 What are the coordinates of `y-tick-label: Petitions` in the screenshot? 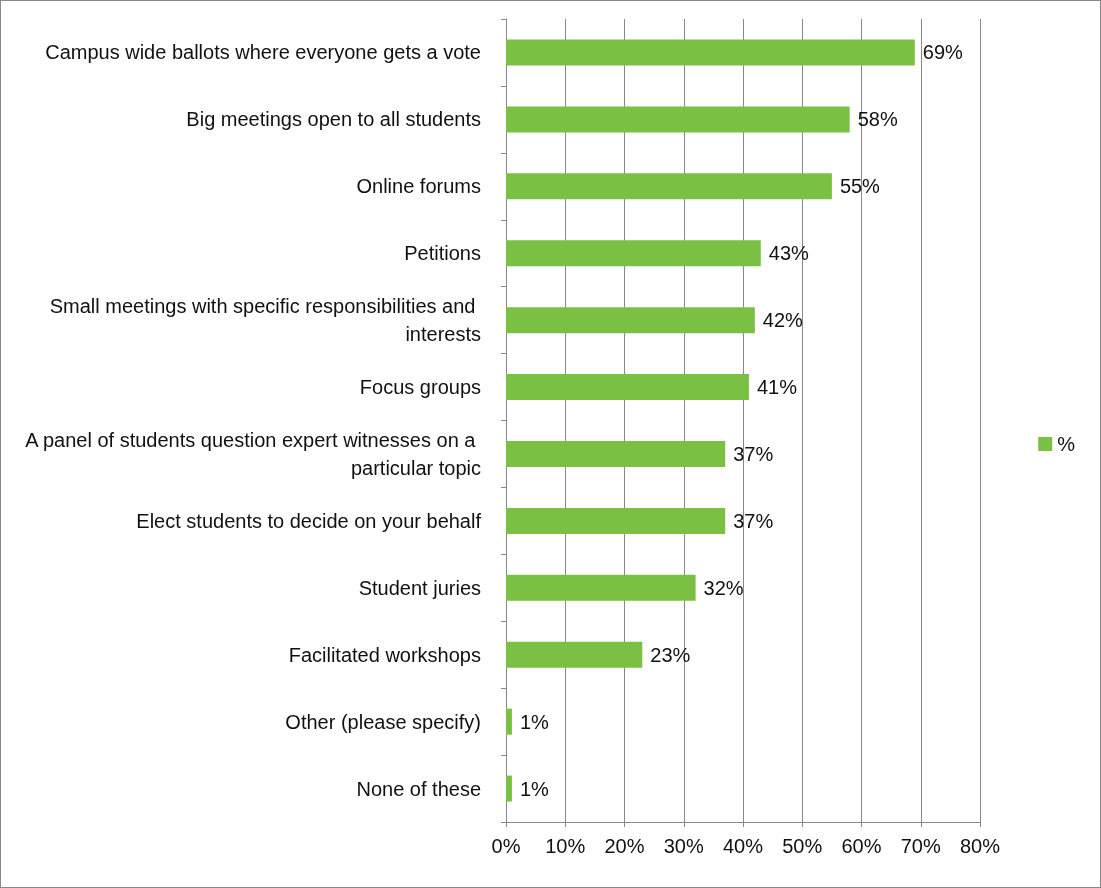 It's located at (442, 253).